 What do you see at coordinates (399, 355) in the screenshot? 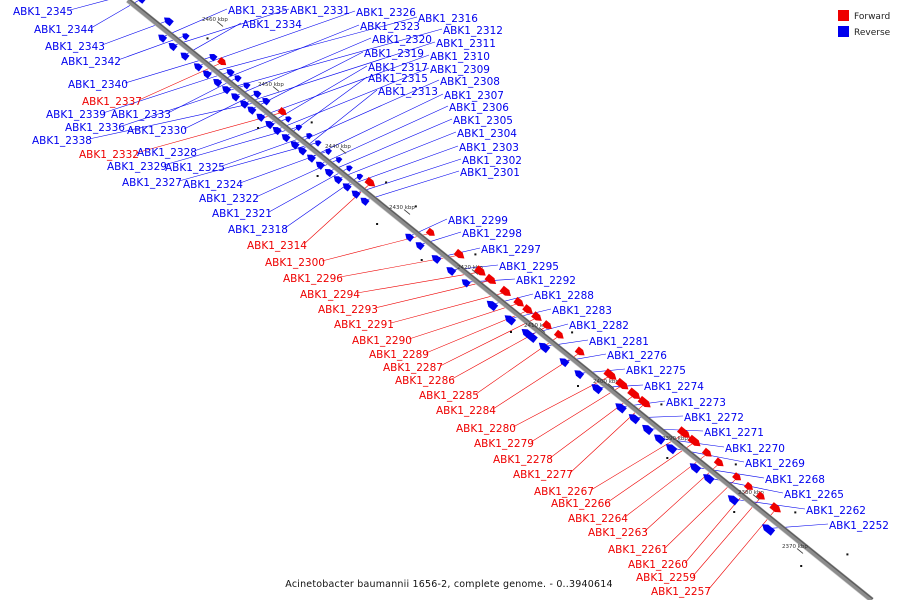
I see `gene-label: ABK1_2289` at bounding box center [399, 355].